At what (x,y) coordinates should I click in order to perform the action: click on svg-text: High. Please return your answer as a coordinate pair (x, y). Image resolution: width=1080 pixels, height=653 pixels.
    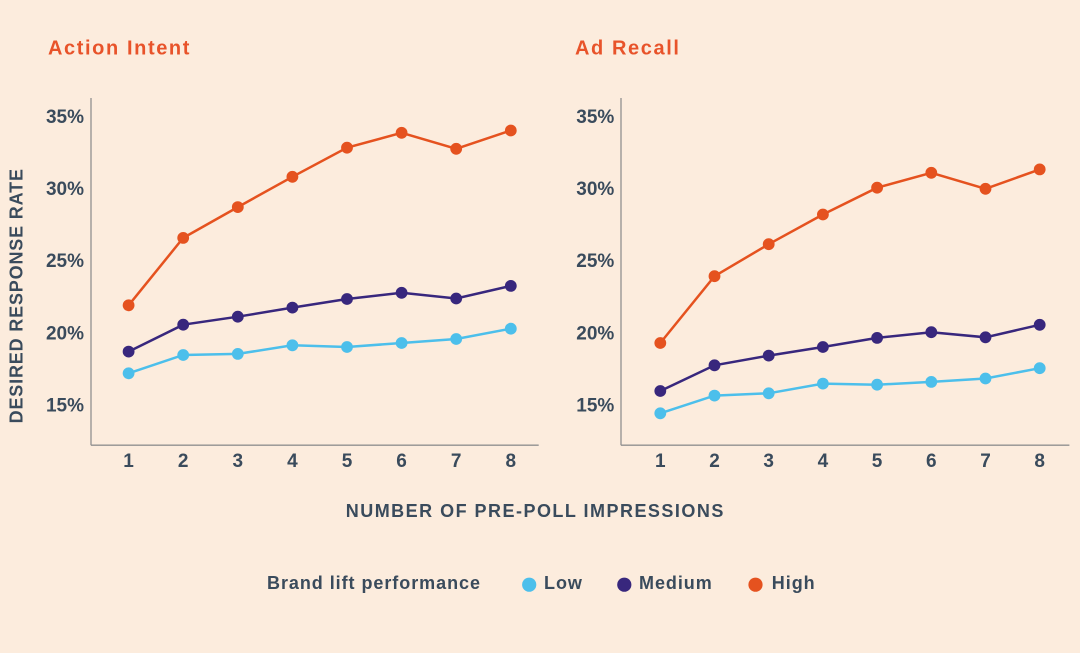
    Looking at the image, I should click on (794, 583).